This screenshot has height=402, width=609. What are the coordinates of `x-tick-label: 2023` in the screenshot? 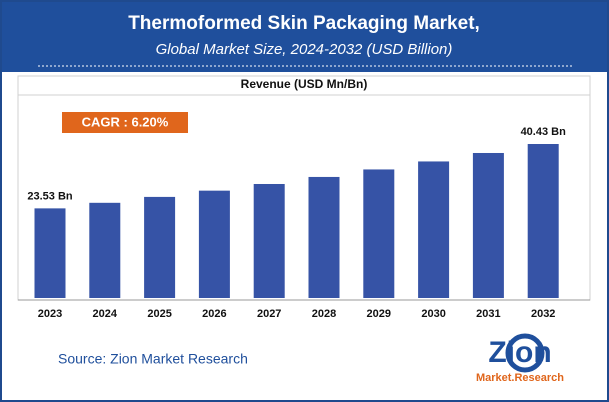 It's located at (50, 314).